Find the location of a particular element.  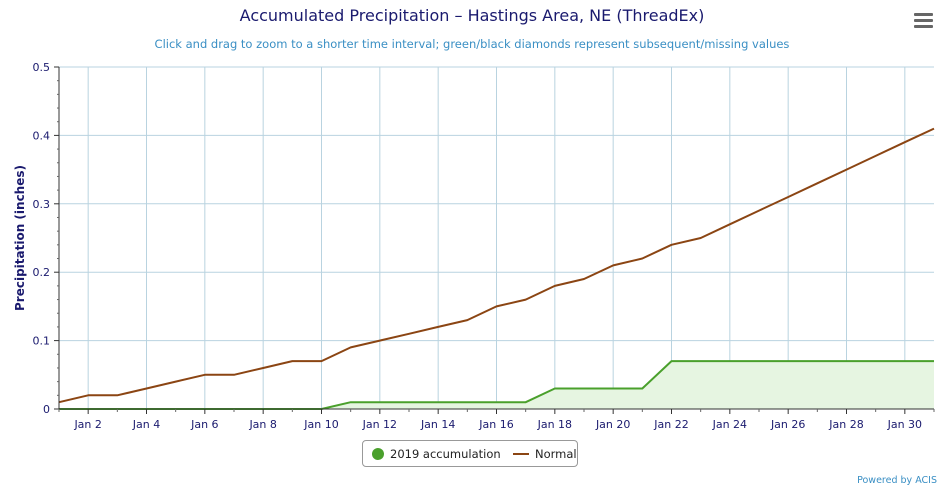

x-tick-label: Jan 24 is located at coordinates (729, 424).